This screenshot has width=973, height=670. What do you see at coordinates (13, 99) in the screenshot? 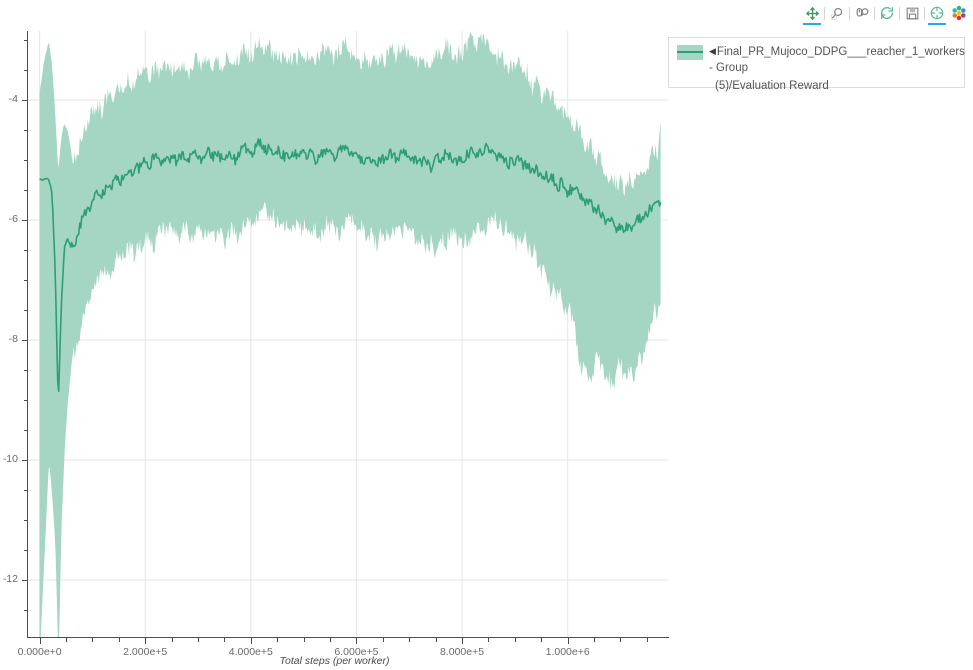
I see `y-tick-label: -4` at bounding box center [13, 99].